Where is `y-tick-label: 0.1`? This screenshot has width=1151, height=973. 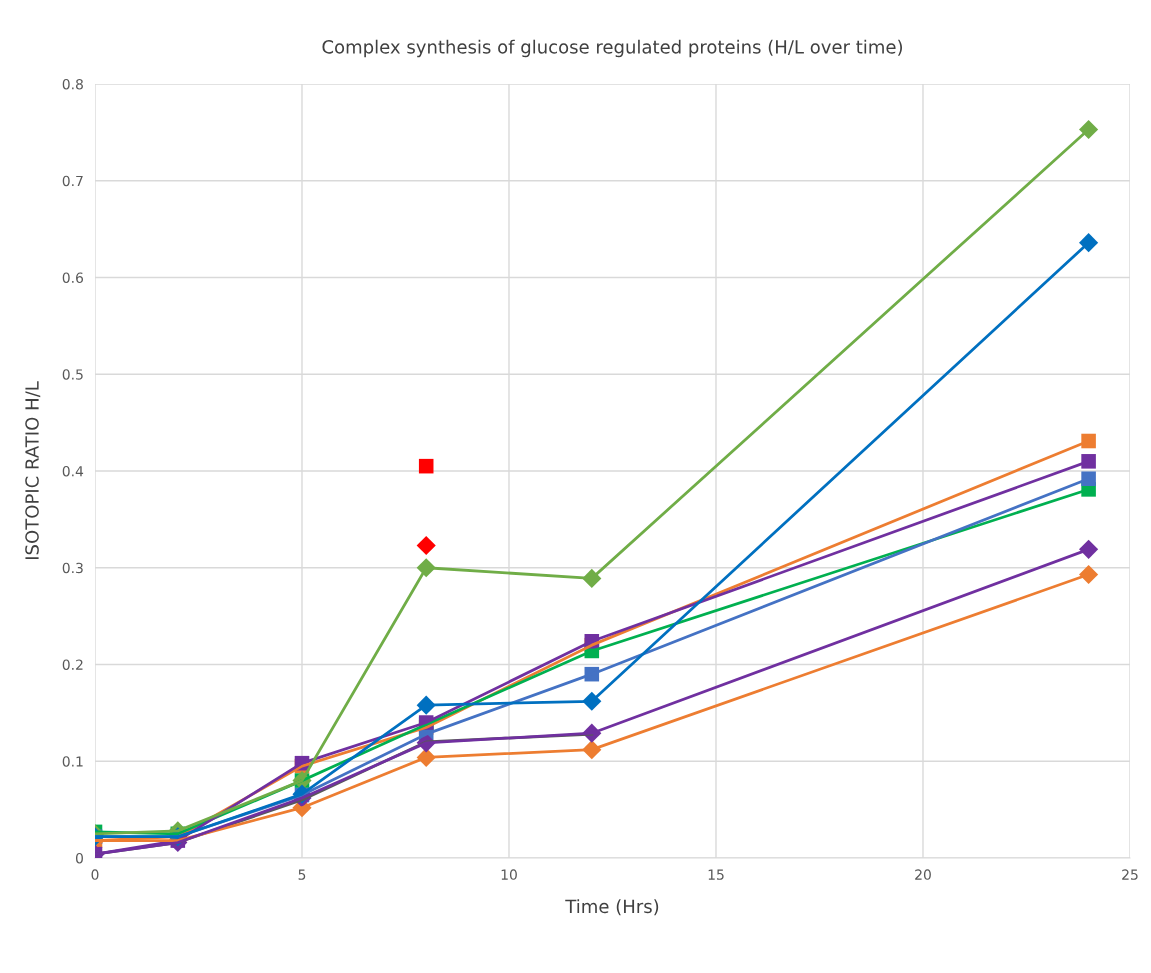 y-tick-label: 0.1 is located at coordinates (72, 761).